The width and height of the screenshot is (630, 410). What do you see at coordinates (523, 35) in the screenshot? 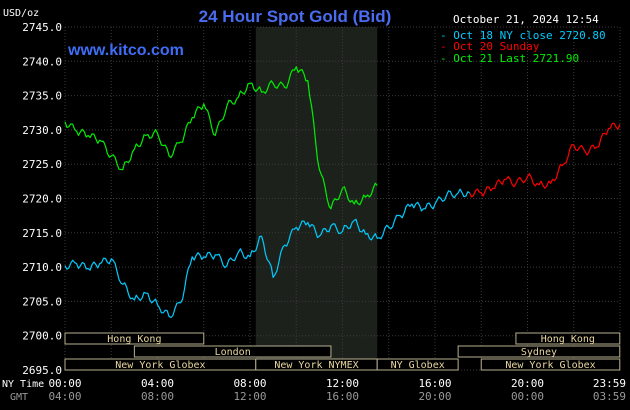
I see `legend-item: - Oct 18 NY close 2720.80` at bounding box center [523, 35].